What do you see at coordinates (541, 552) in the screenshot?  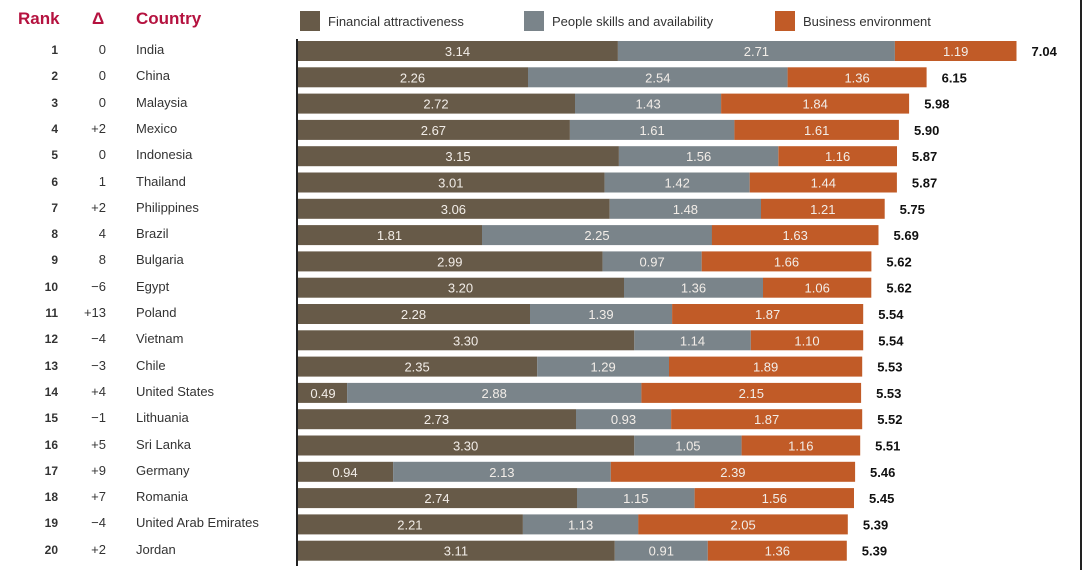 I see `table-row: 20 +2 Jordan` at bounding box center [541, 552].